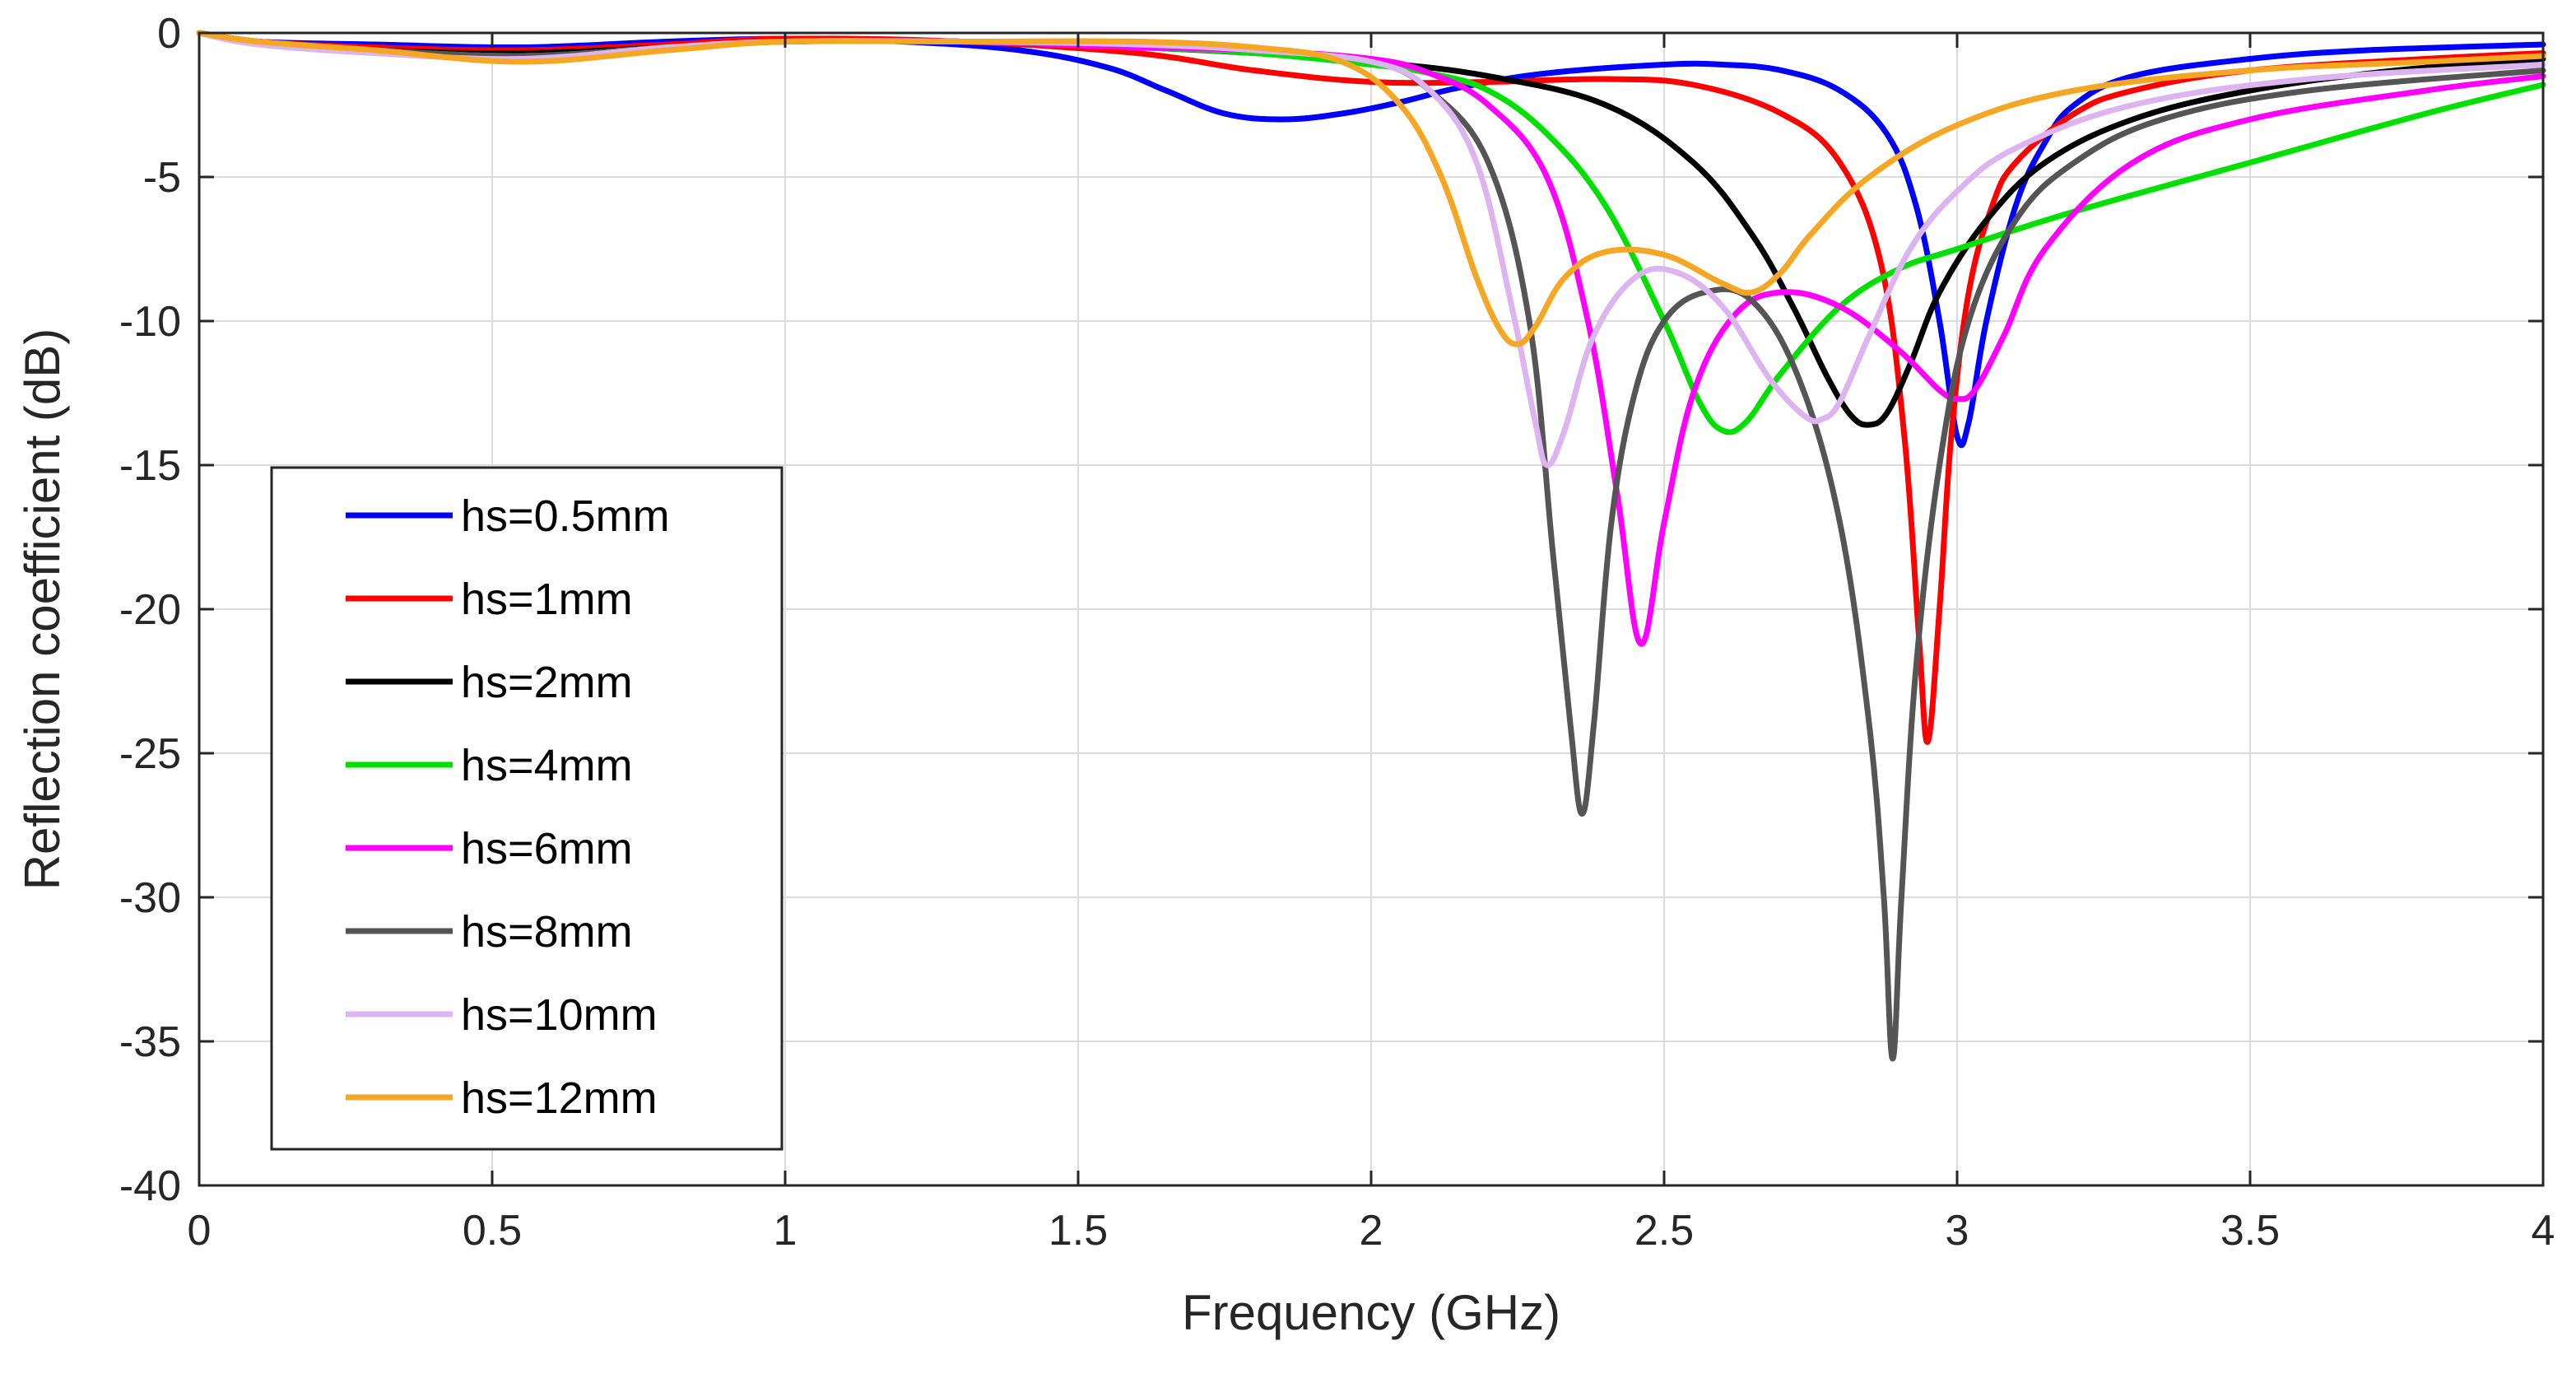 The image size is (2576, 1383). I want to click on legend-label-hs-8mm: hs=8mm, so click(547, 932).